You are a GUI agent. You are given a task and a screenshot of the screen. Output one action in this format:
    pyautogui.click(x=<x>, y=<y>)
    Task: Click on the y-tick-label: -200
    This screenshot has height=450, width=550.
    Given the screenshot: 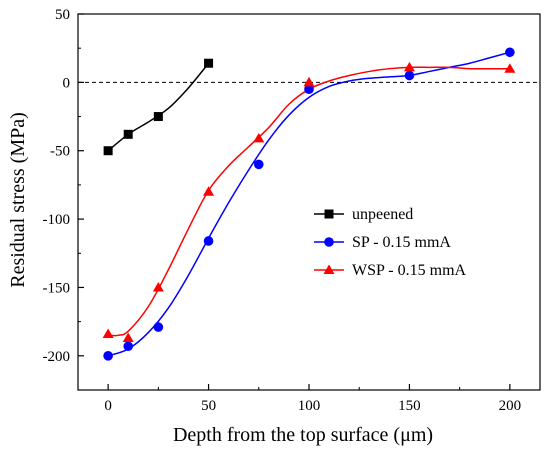 What is the action you would take?
    pyautogui.click(x=57, y=357)
    